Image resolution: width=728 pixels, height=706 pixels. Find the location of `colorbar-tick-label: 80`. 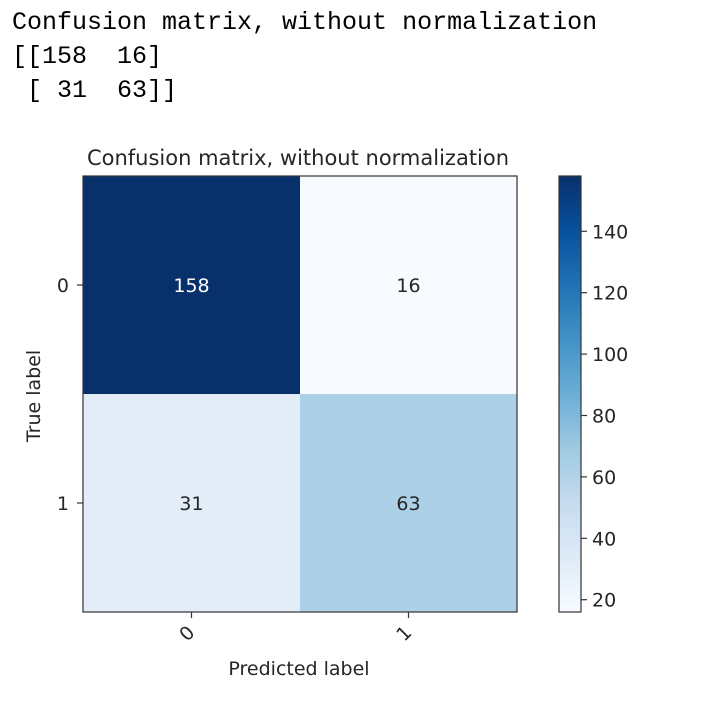

colorbar-tick-label: 80 is located at coordinates (604, 416).